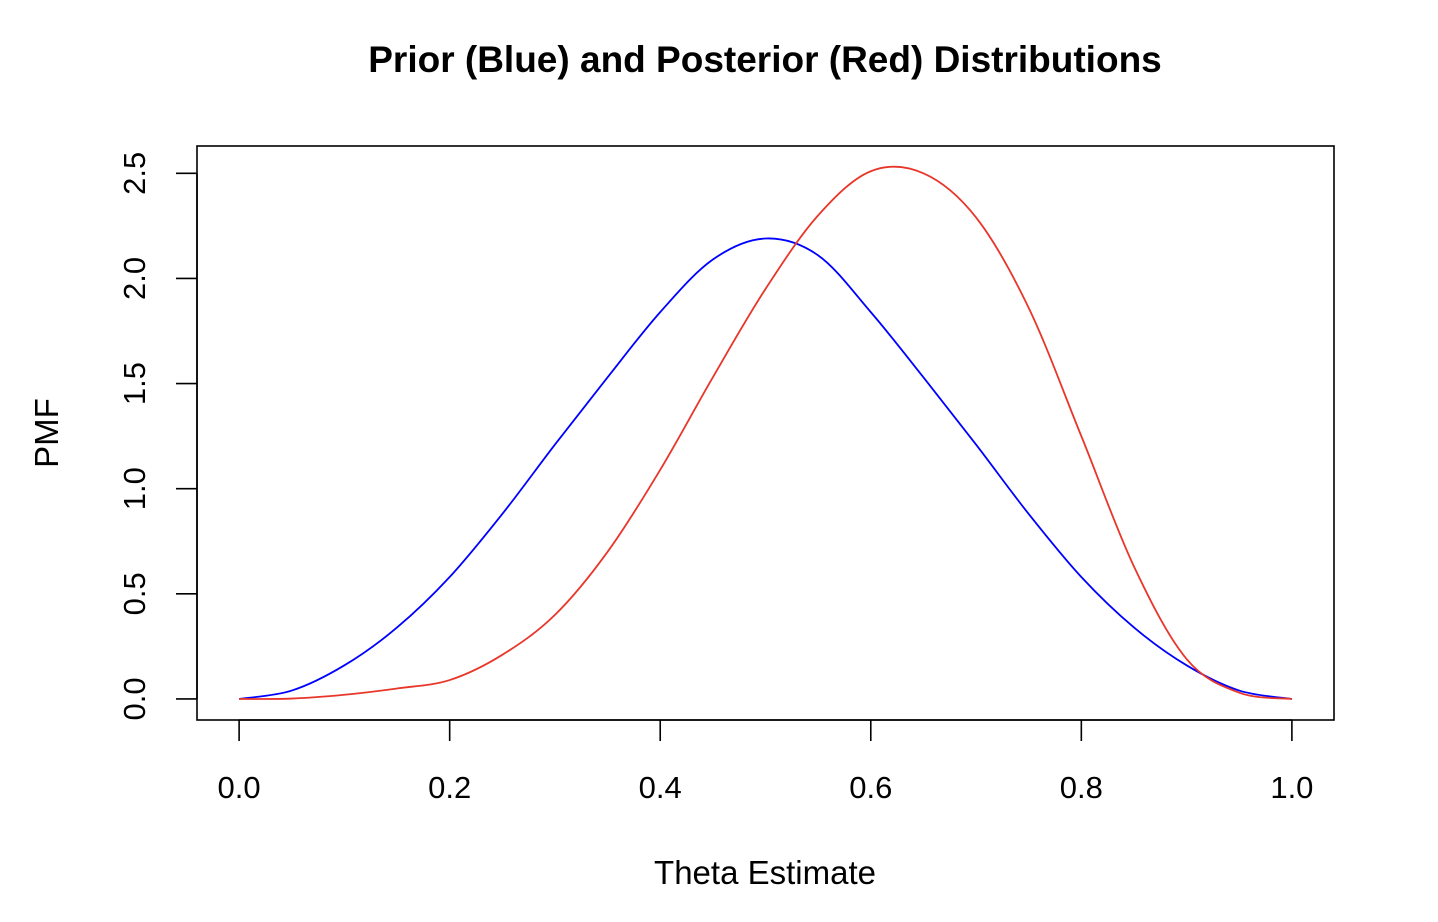  What do you see at coordinates (134, 593) in the screenshot?
I see `y-tick-label: 0.5` at bounding box center [134, 593].